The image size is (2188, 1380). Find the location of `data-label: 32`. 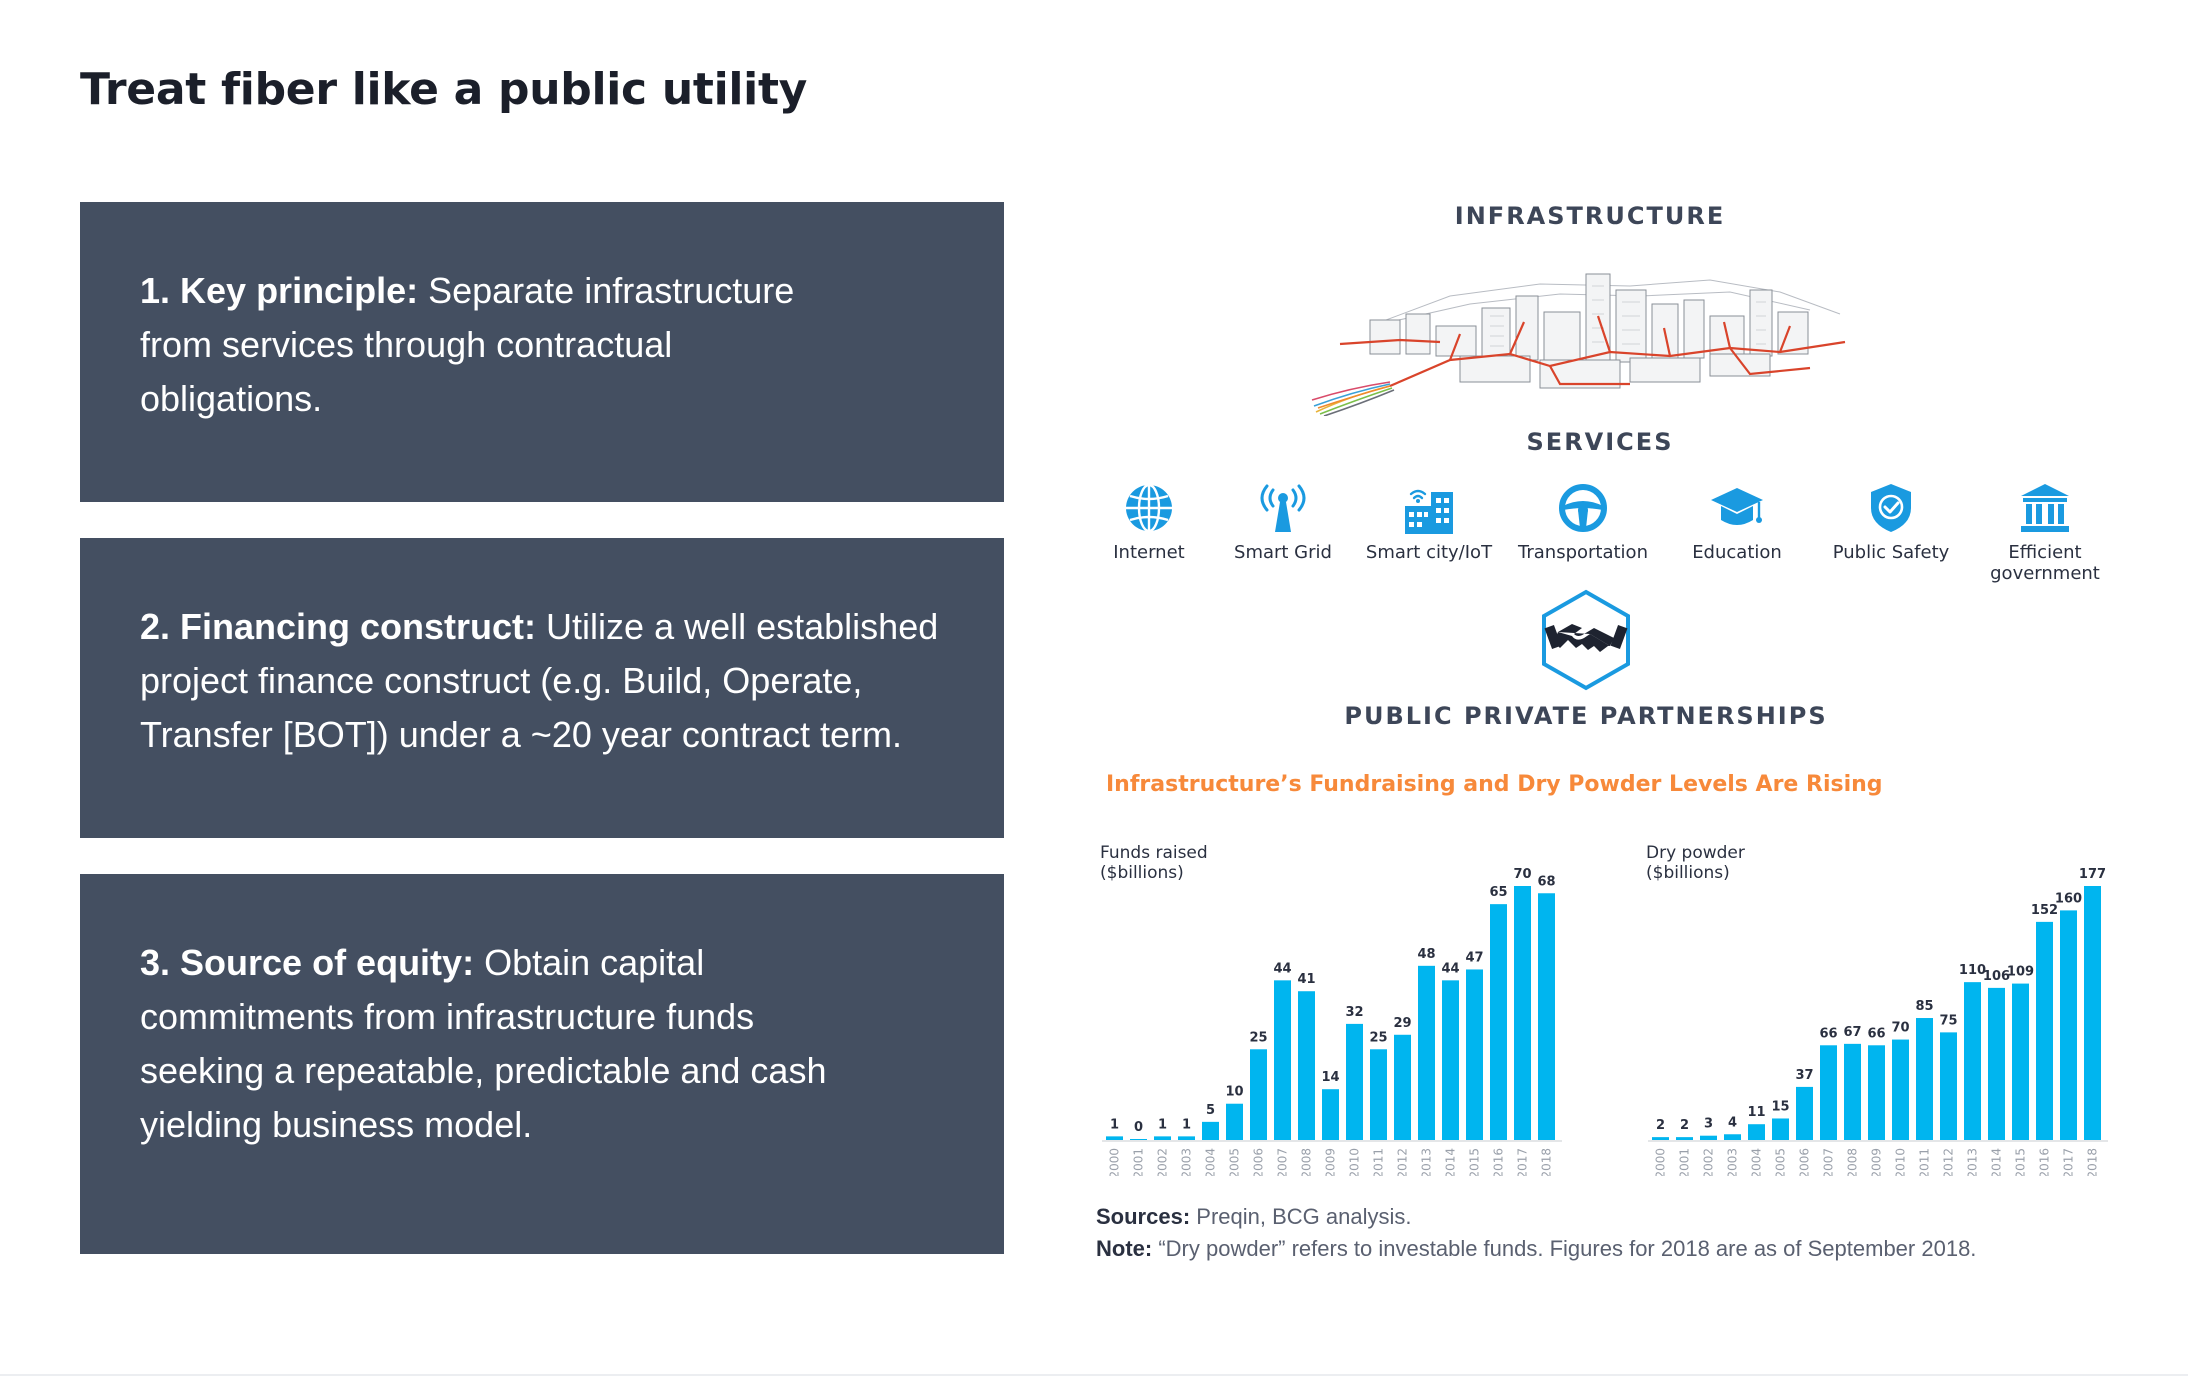

data-label: 32 is located at coordinates (1354, 1012).